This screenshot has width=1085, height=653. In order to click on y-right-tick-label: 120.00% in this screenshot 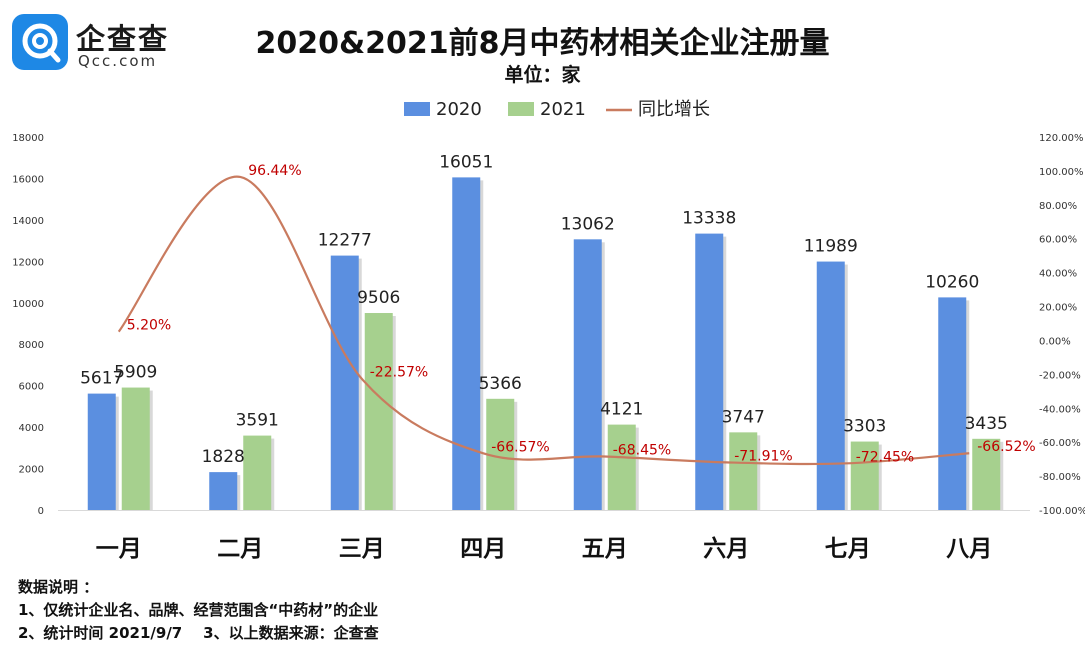, I will do `click(1061, 138)`.